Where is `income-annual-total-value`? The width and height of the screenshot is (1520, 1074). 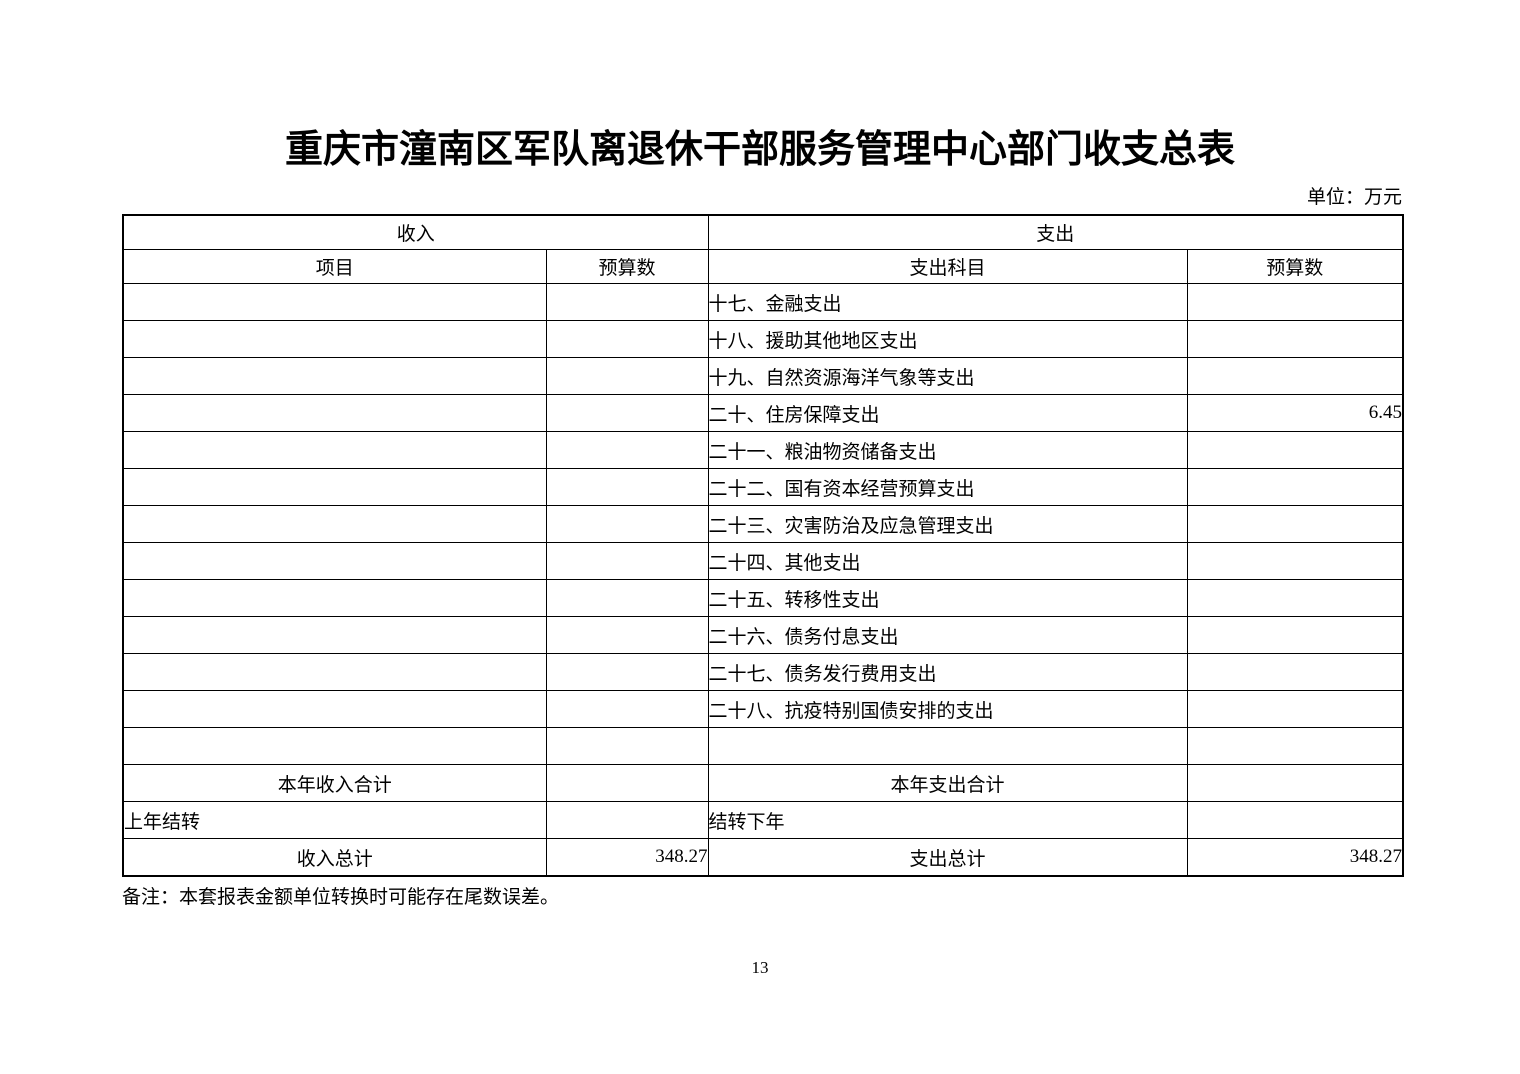 income-annual-total-value is located at coordinates (627, 783).